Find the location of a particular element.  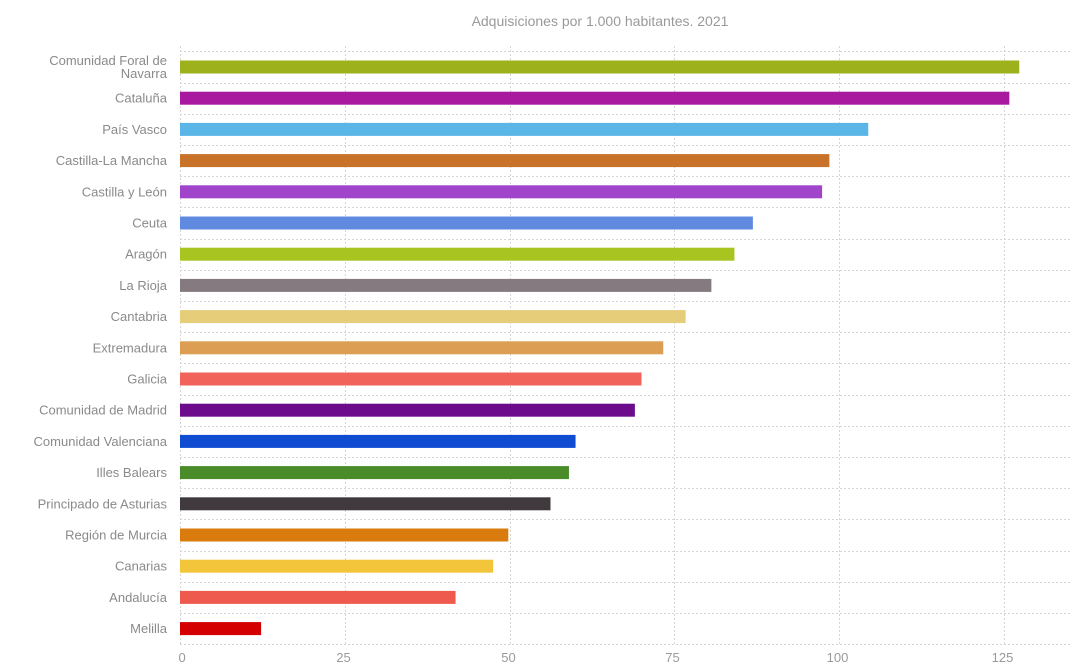

category-label: Andalucía is located at coordinates (138, 597).